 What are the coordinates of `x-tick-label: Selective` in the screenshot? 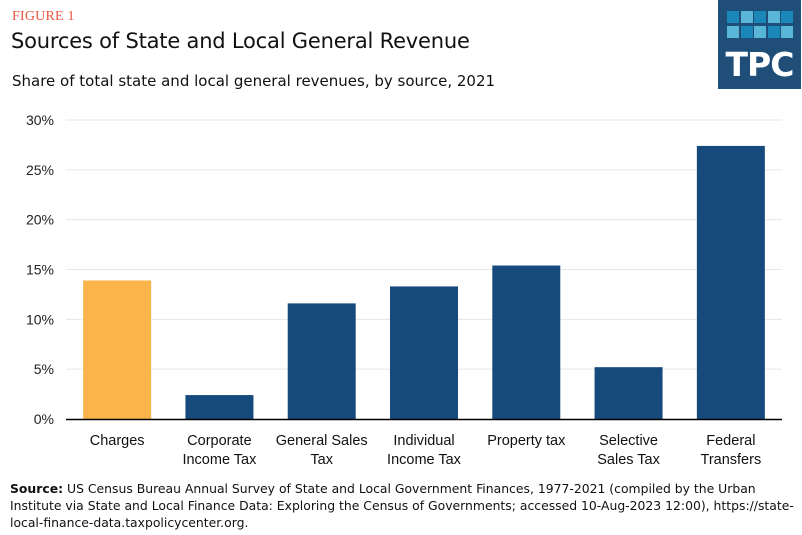 It's located at (628, 441).